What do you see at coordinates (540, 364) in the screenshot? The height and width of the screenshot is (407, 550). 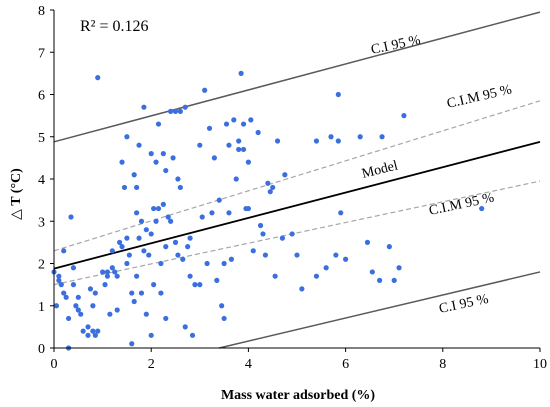 I see `x-tick-label: 10` at bounding box center [540, 364].